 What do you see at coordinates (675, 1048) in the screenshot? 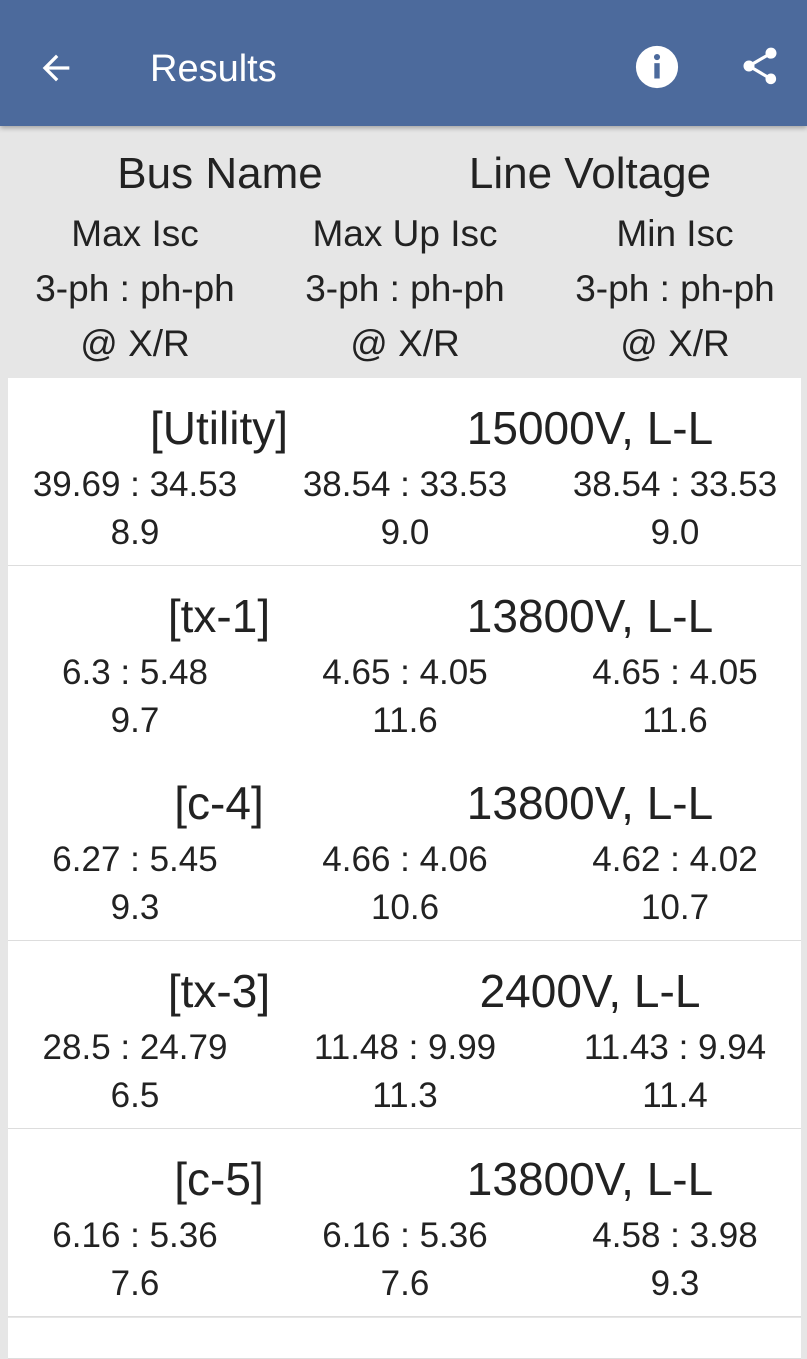
I see `isc-values: 11.43 : 9.94` at bounding box center [675, 1048].